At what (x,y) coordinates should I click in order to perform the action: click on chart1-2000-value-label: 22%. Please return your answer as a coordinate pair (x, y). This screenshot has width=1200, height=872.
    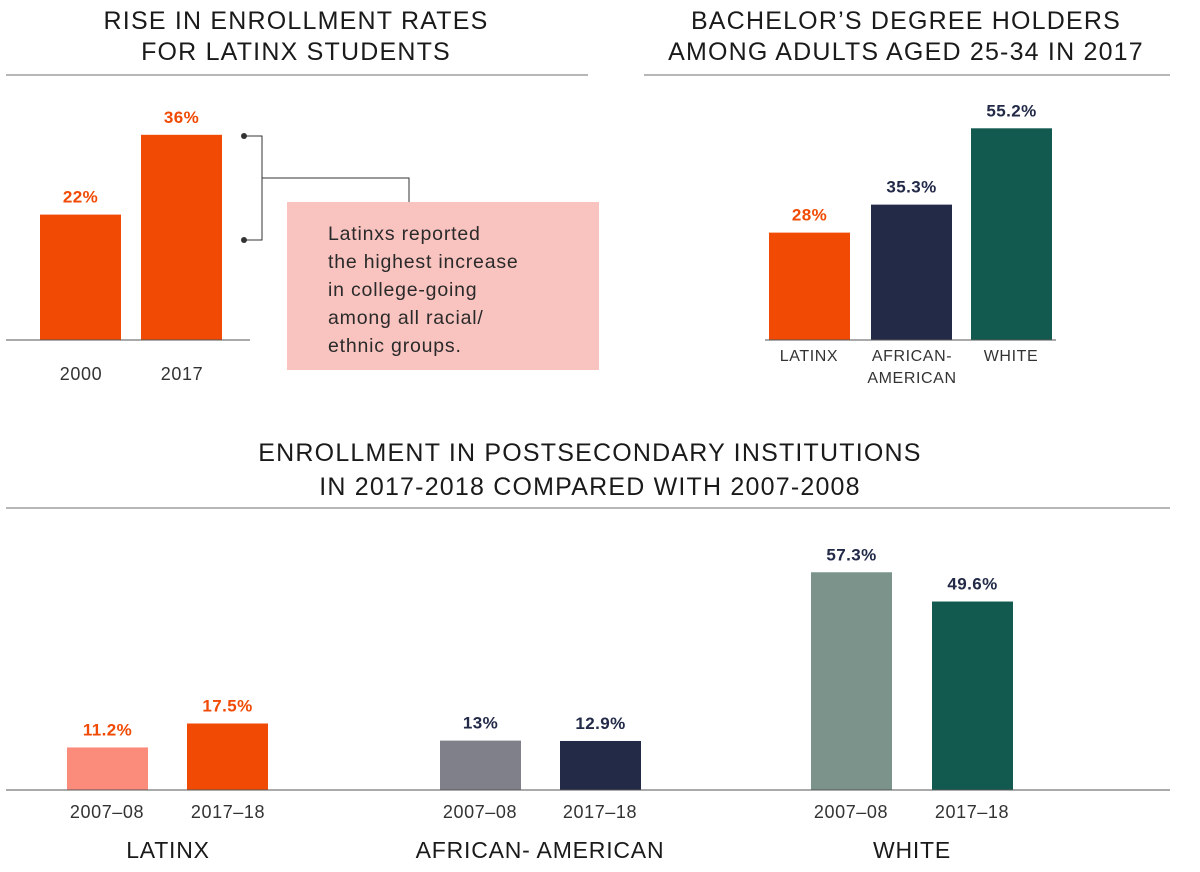
    Looking at the image, I should click on (80, 197).